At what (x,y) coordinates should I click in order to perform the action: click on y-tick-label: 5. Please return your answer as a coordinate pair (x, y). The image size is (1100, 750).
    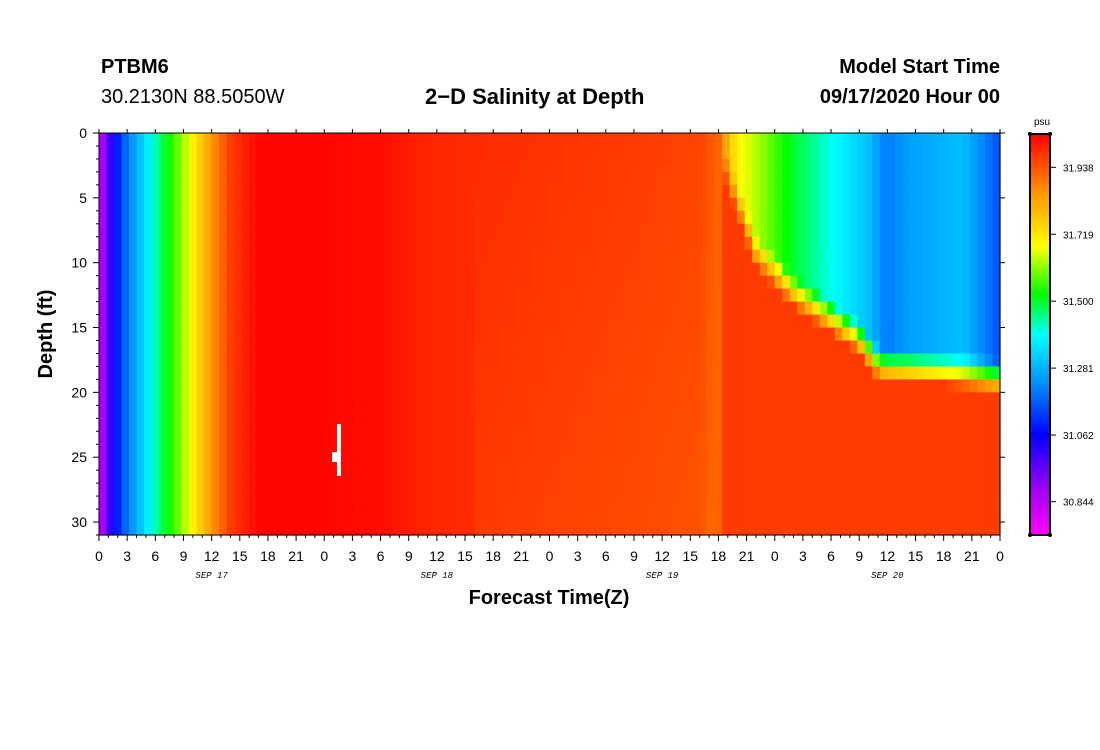
    Looking at the image, I should click on (83, 198).